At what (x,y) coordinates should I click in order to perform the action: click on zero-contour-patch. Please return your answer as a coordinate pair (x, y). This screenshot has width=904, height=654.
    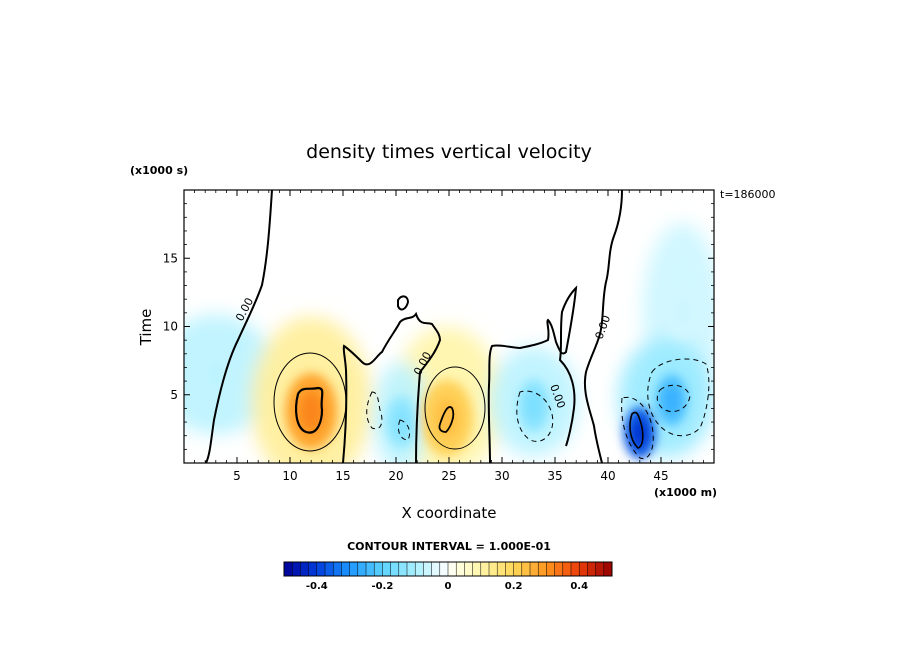
    Looking at the image, I should click on (403, 303).